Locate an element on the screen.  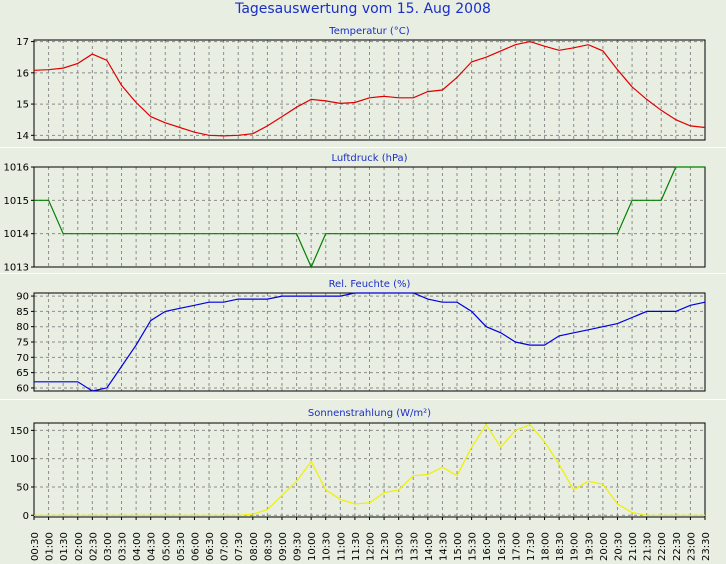
y-tick-label: 16 is located at coordinates (22, 73).